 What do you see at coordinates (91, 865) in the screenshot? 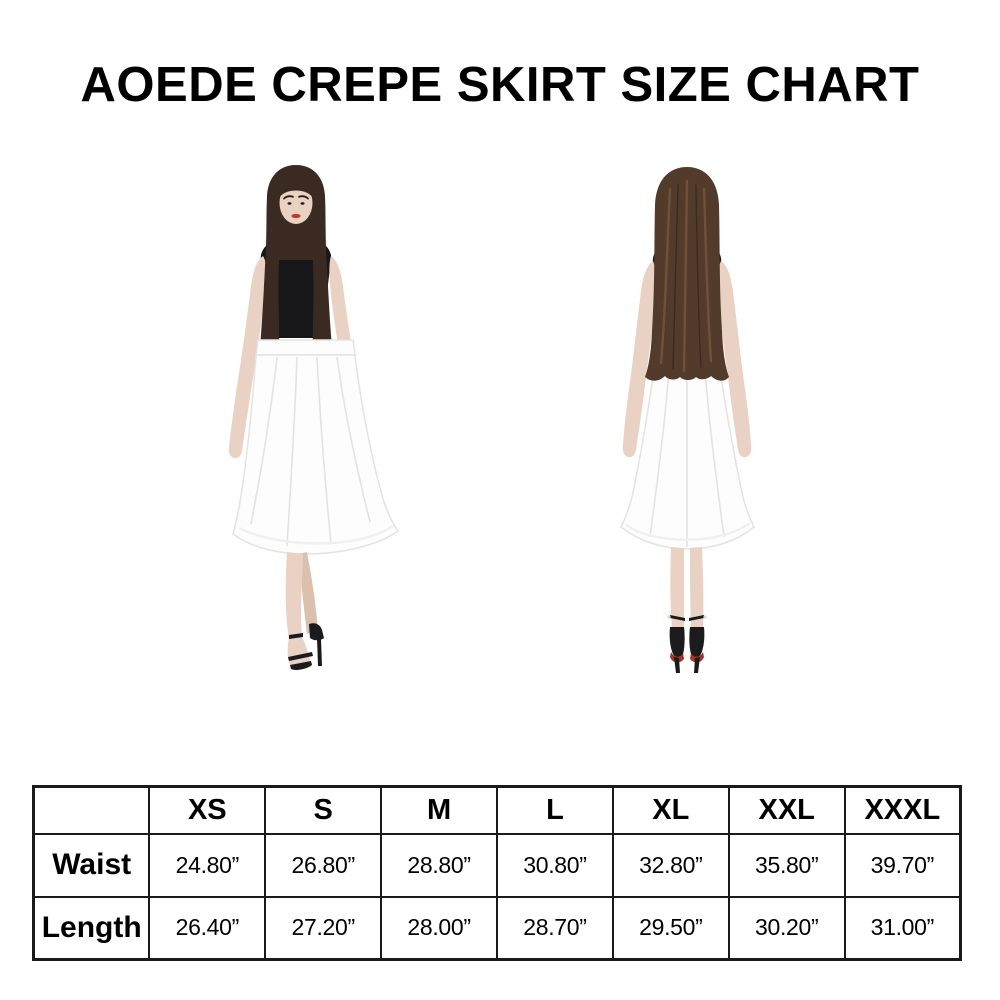
I see `row-label-waist: Waist` at bounding box center [91, 865].